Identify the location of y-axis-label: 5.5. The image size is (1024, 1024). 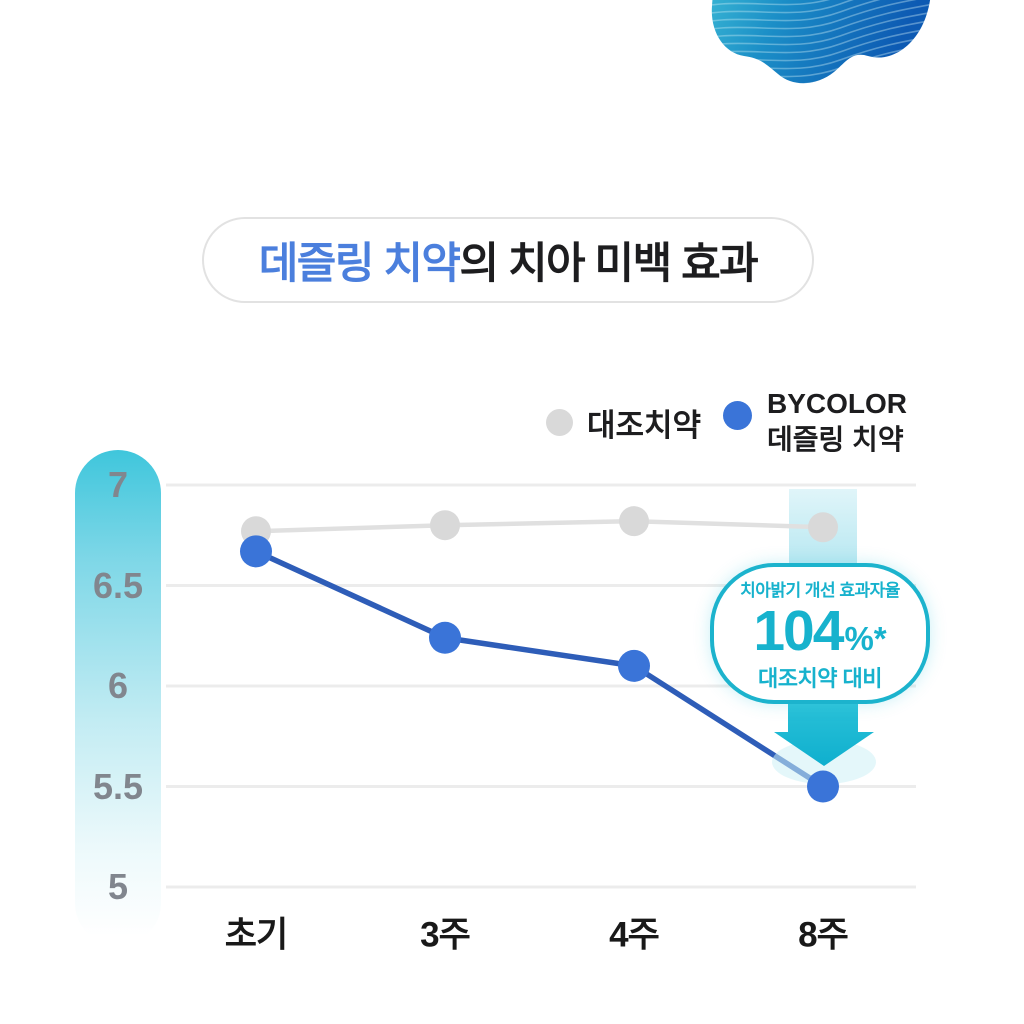
(118, 786).